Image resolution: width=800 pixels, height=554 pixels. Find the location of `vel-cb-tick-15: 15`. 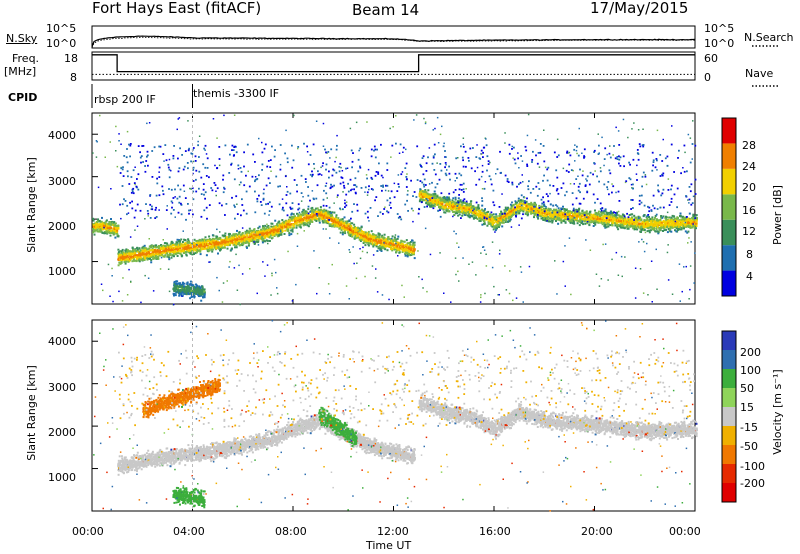

vel-cb-tick-15: 15 is located at coordinates (747, 407).